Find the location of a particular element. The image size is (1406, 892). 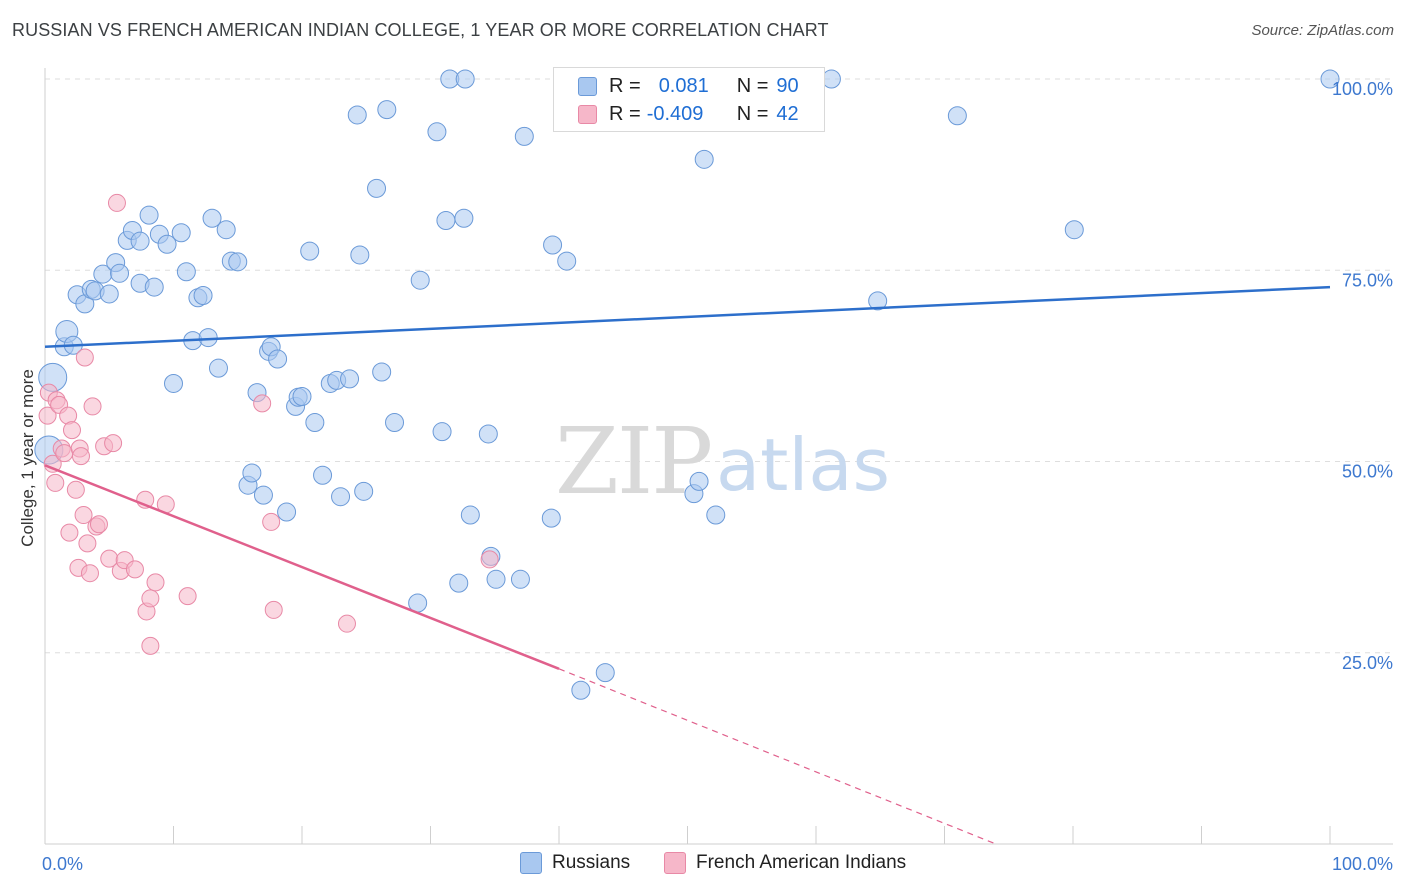

legend-n-value-french: 42 is located at coordinates (787, 113).